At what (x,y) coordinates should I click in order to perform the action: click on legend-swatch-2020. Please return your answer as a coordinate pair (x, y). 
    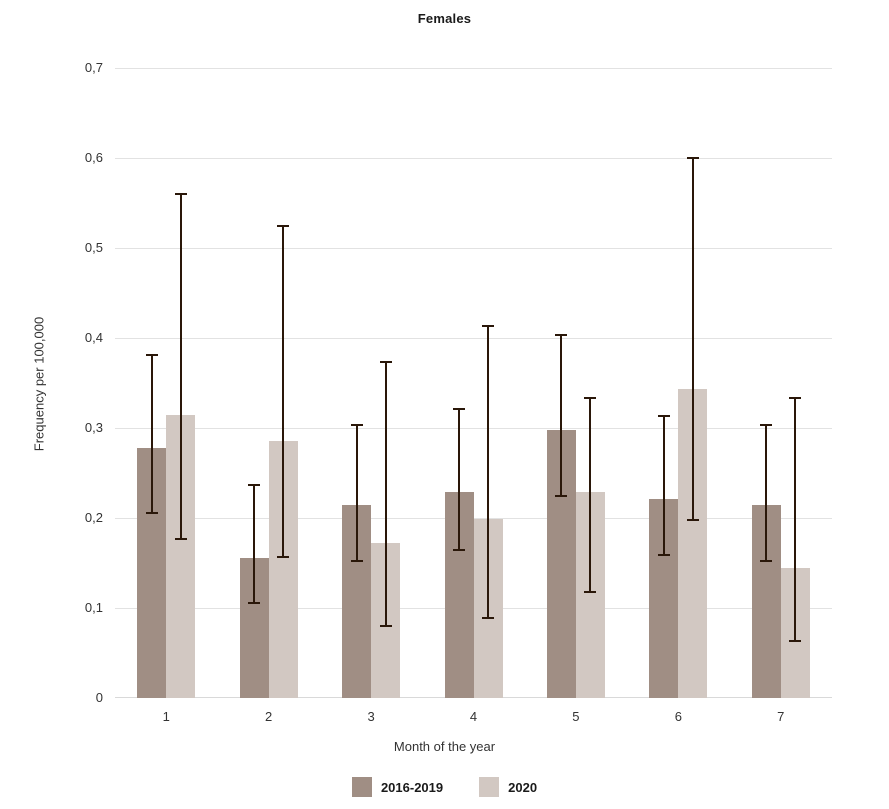
    Looking at the image, I should click on (489, 787).